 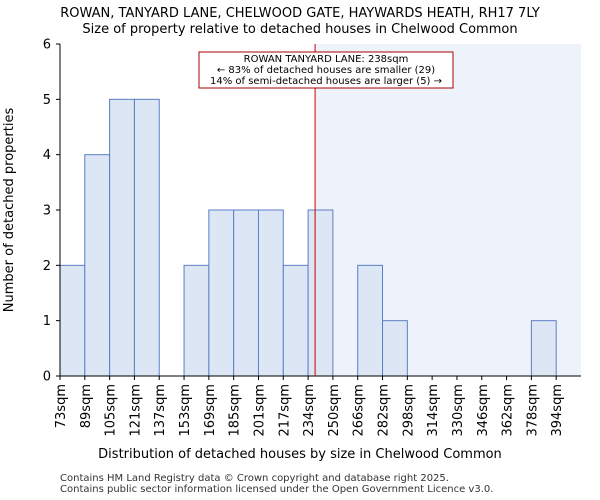 What do you see at coordinates (47, 45) in the screenshot?
I see `y-tick-label: 6` at bounding box center [47, 45].